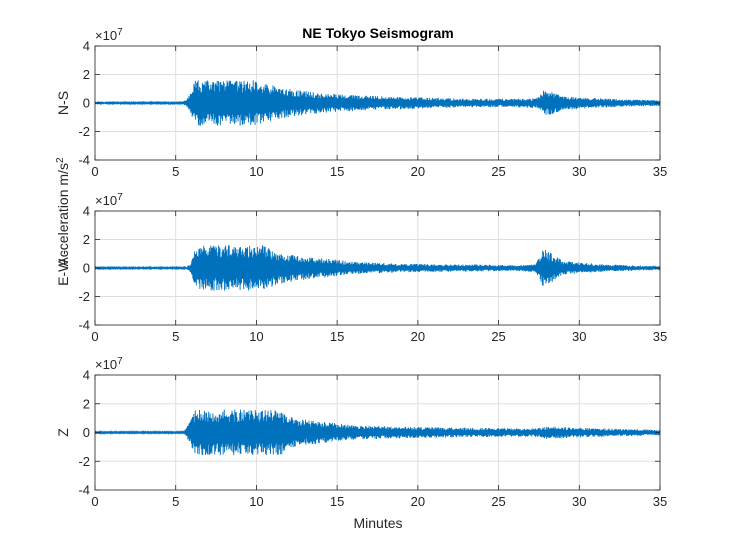 The width and height of the screenshot is (731, 547). I want to click on x-axis-label: Minutes, so click(377, 523).